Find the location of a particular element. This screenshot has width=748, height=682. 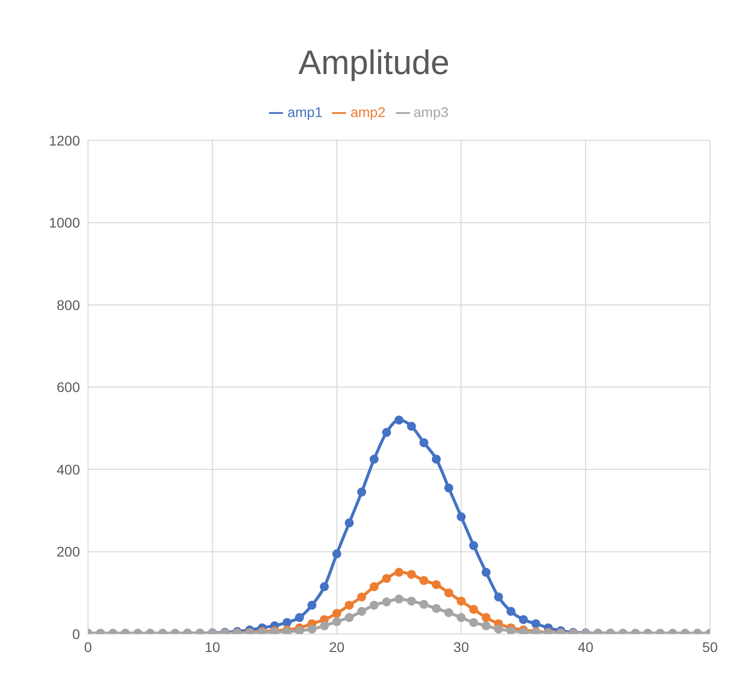

y-tick-label: 1000 is located at coordinates (64, 222).